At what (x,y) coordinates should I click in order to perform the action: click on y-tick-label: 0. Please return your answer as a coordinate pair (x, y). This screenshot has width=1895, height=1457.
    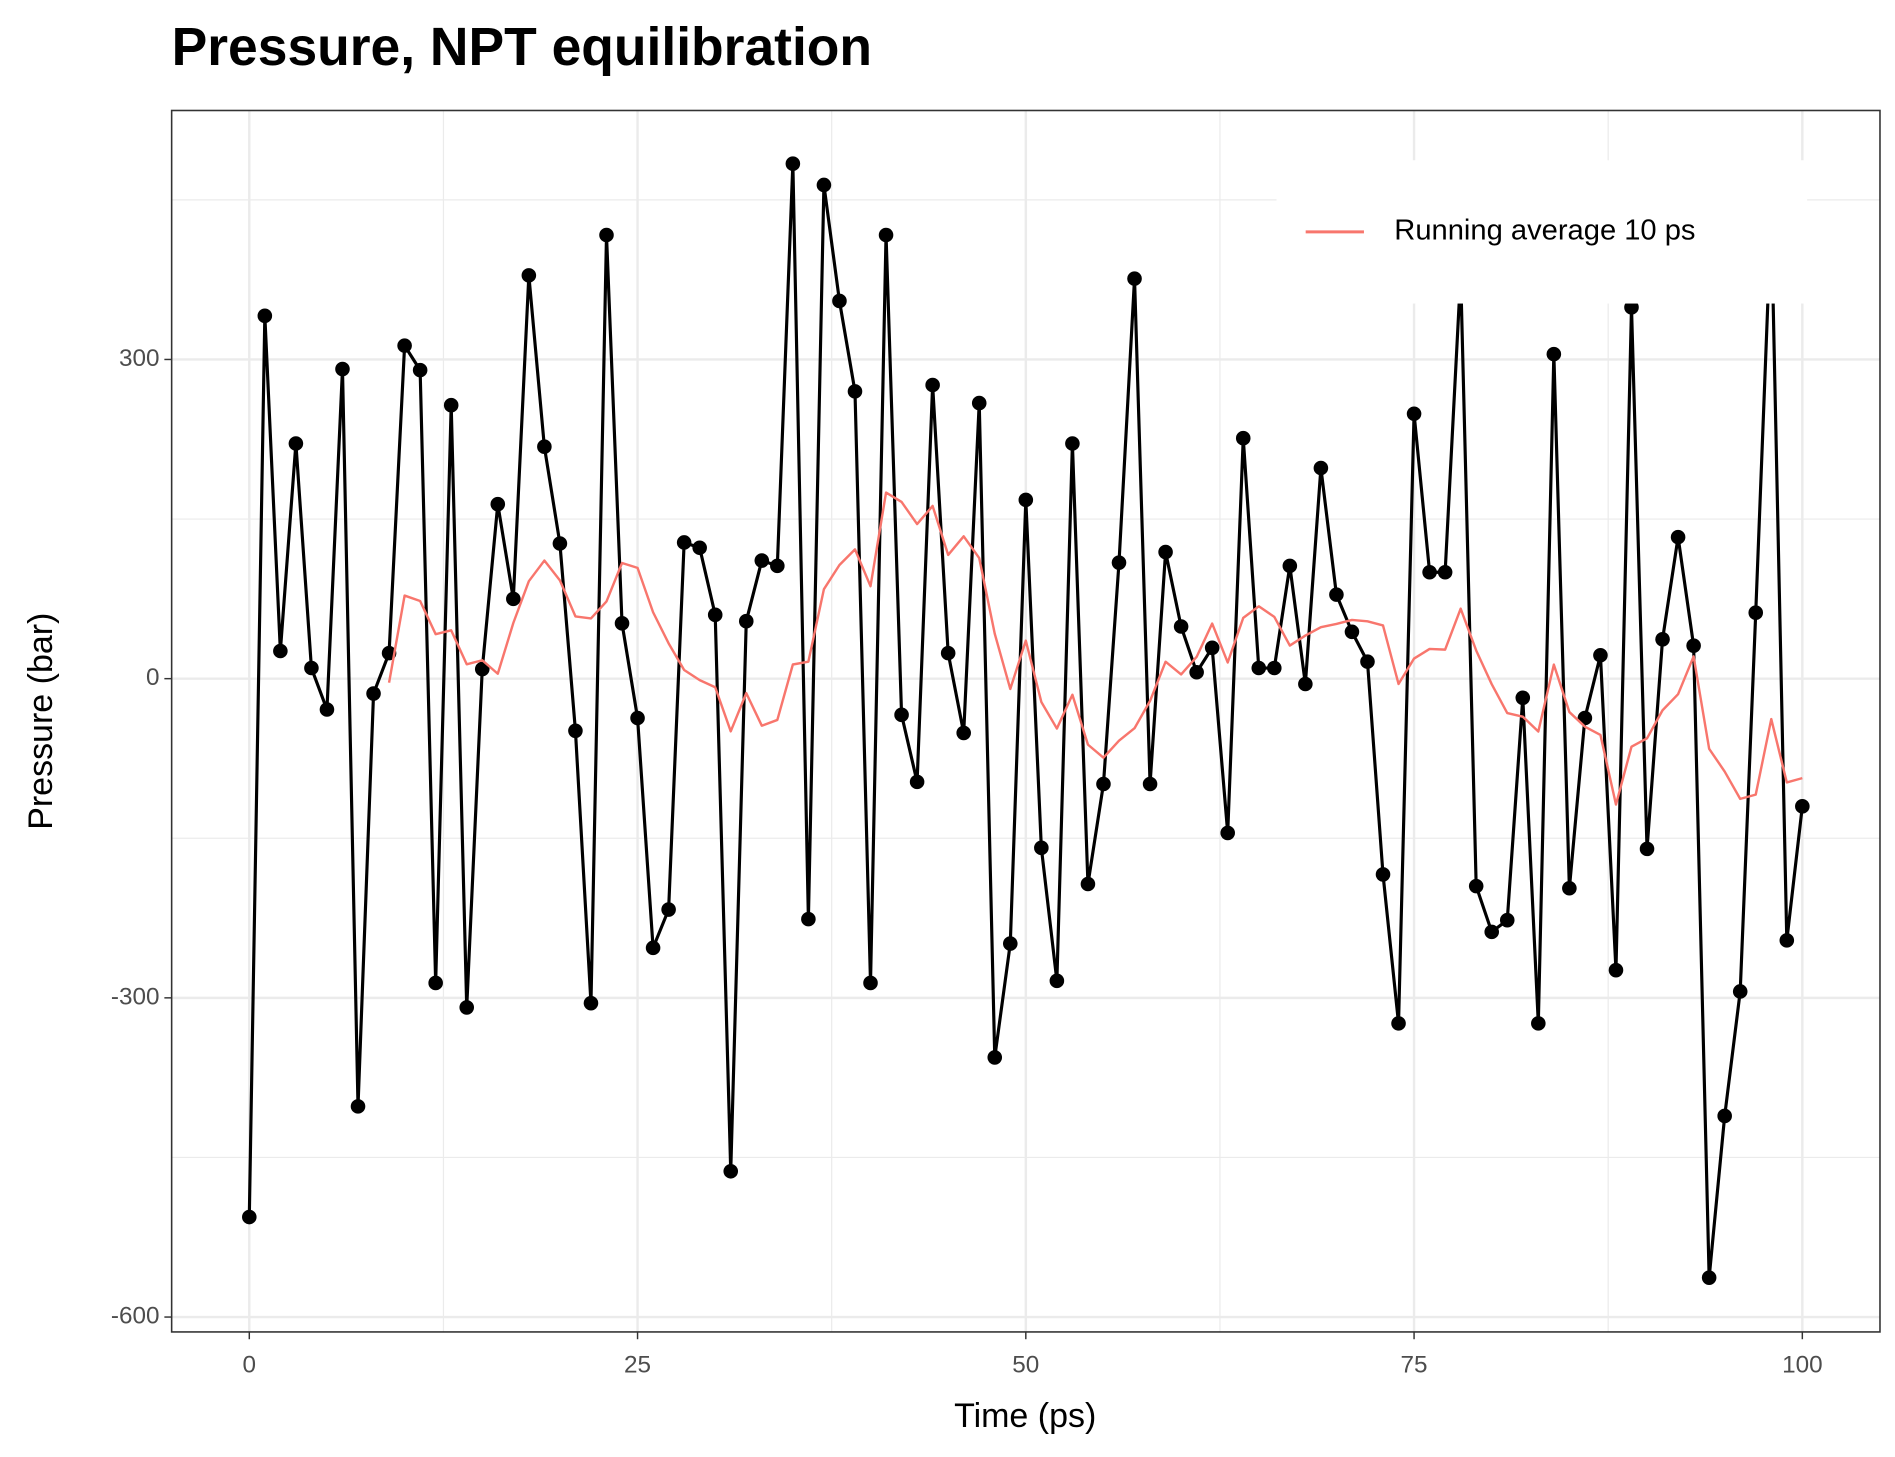
    Looking at the image, I should click on (153, 677).